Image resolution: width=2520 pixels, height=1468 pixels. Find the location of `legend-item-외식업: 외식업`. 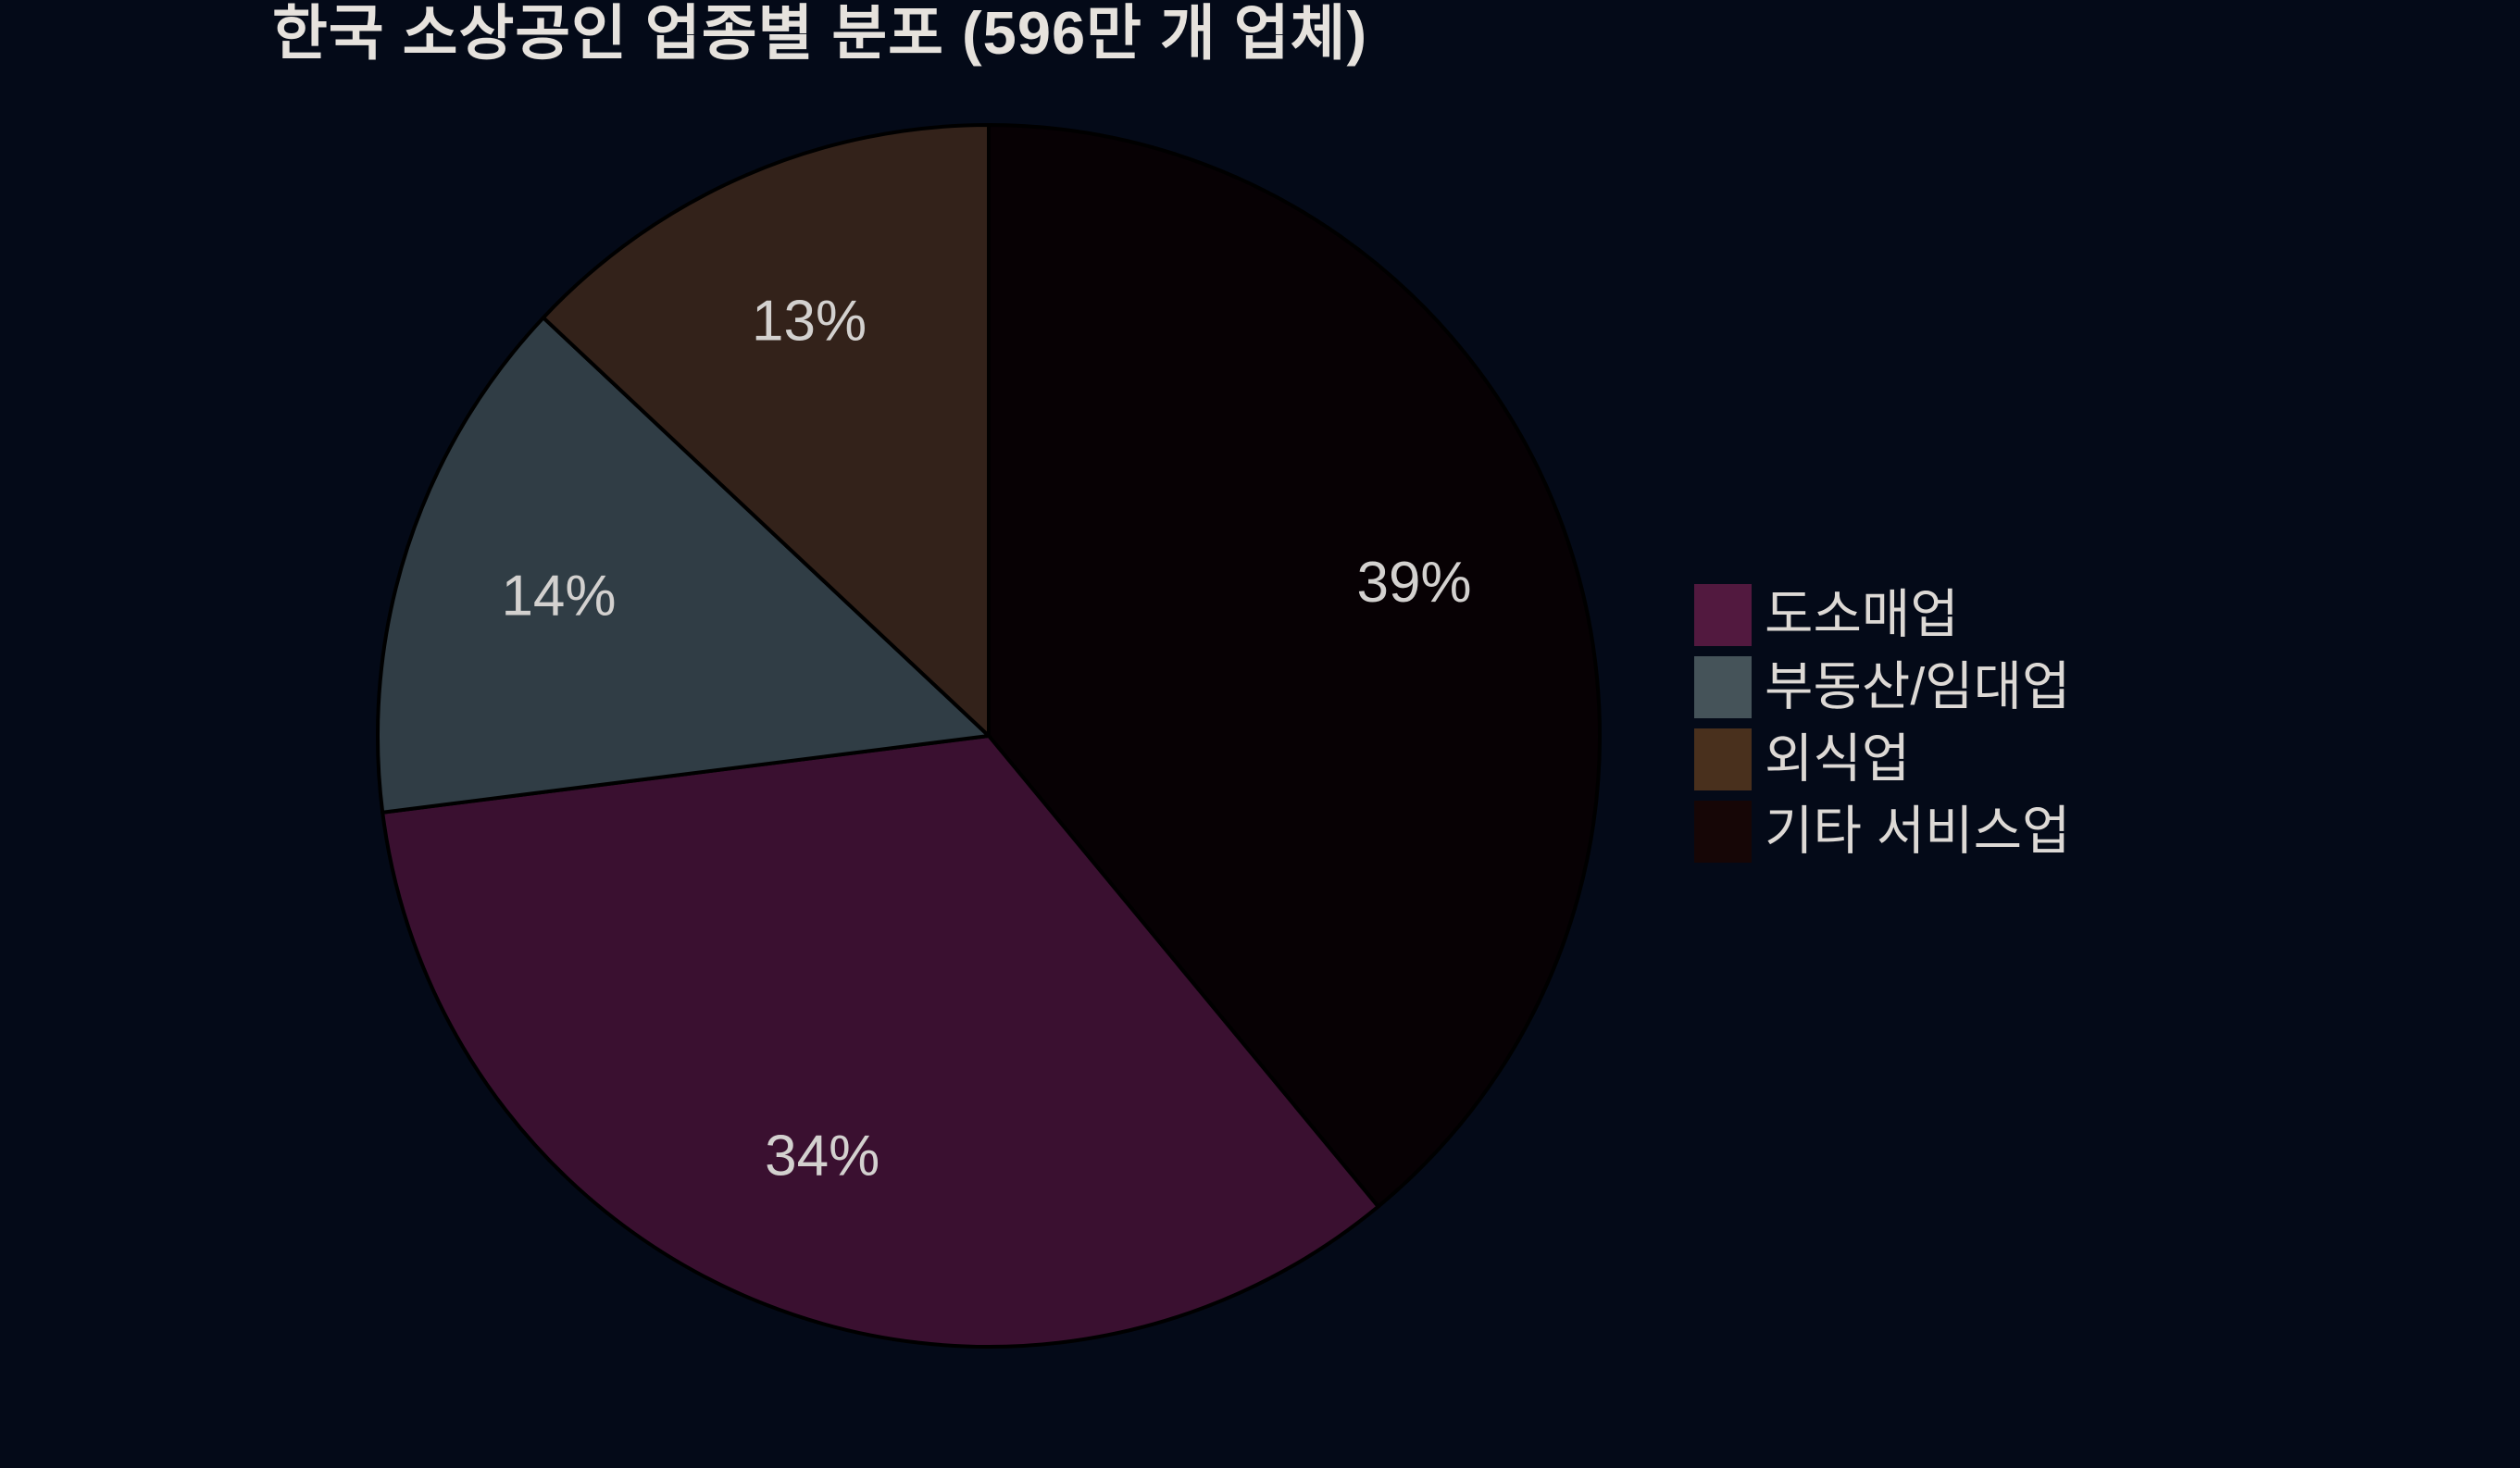

legend-item-외식업: 외식업 is located at coordinates (1882, 759).